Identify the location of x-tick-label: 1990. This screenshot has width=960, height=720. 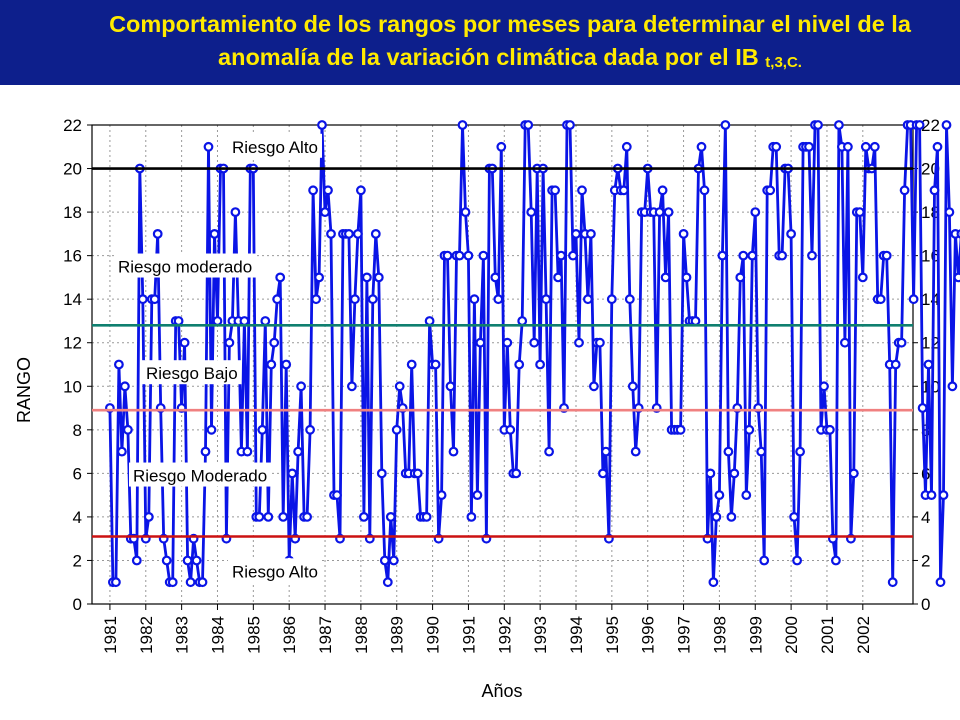
(433, 635).